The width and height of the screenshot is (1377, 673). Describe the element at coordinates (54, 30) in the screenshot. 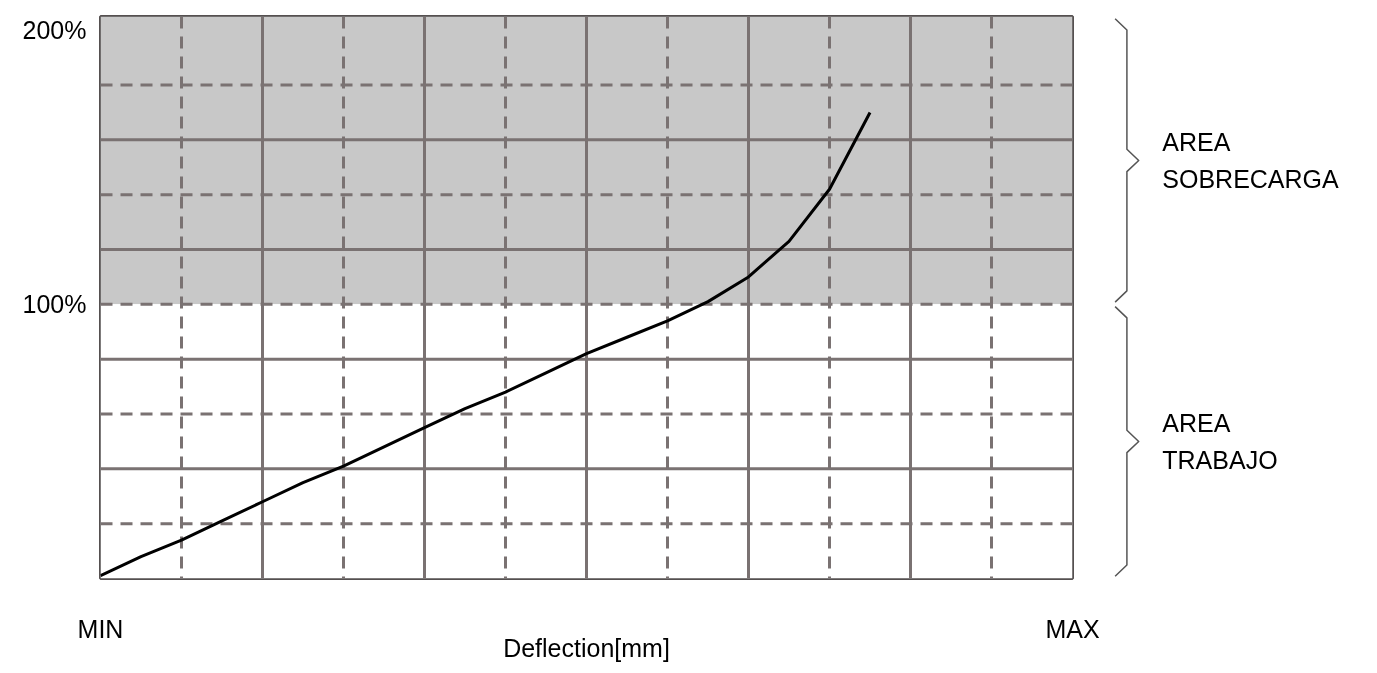

I see `y-tick-label: 200%` at that location.